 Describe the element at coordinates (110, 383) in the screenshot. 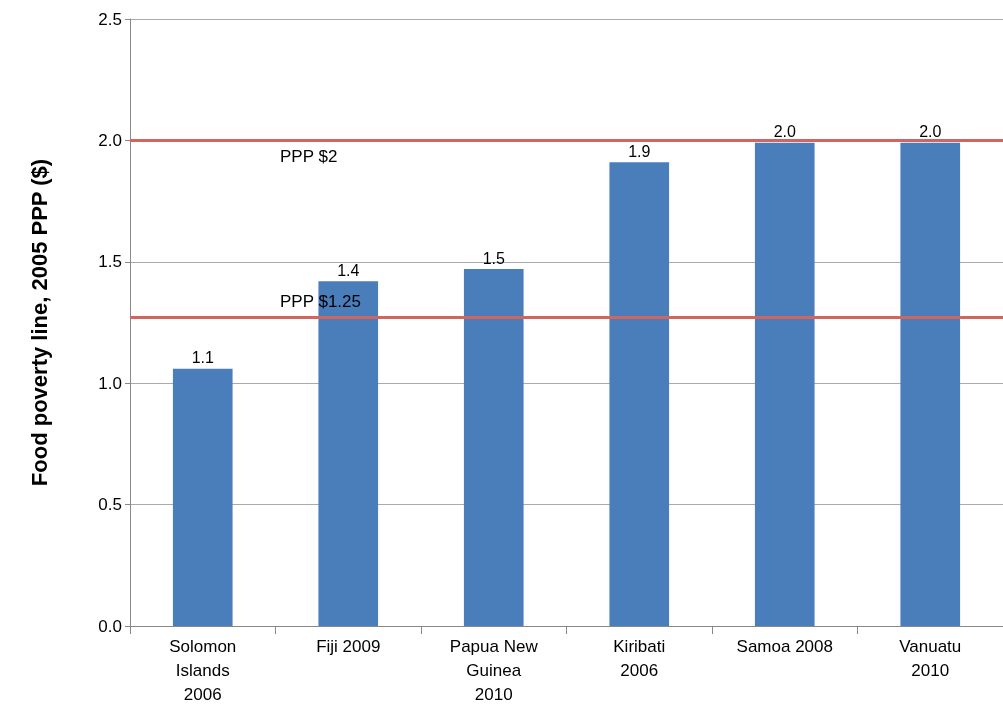

I see `y-tick-label: 1.0` at that location.